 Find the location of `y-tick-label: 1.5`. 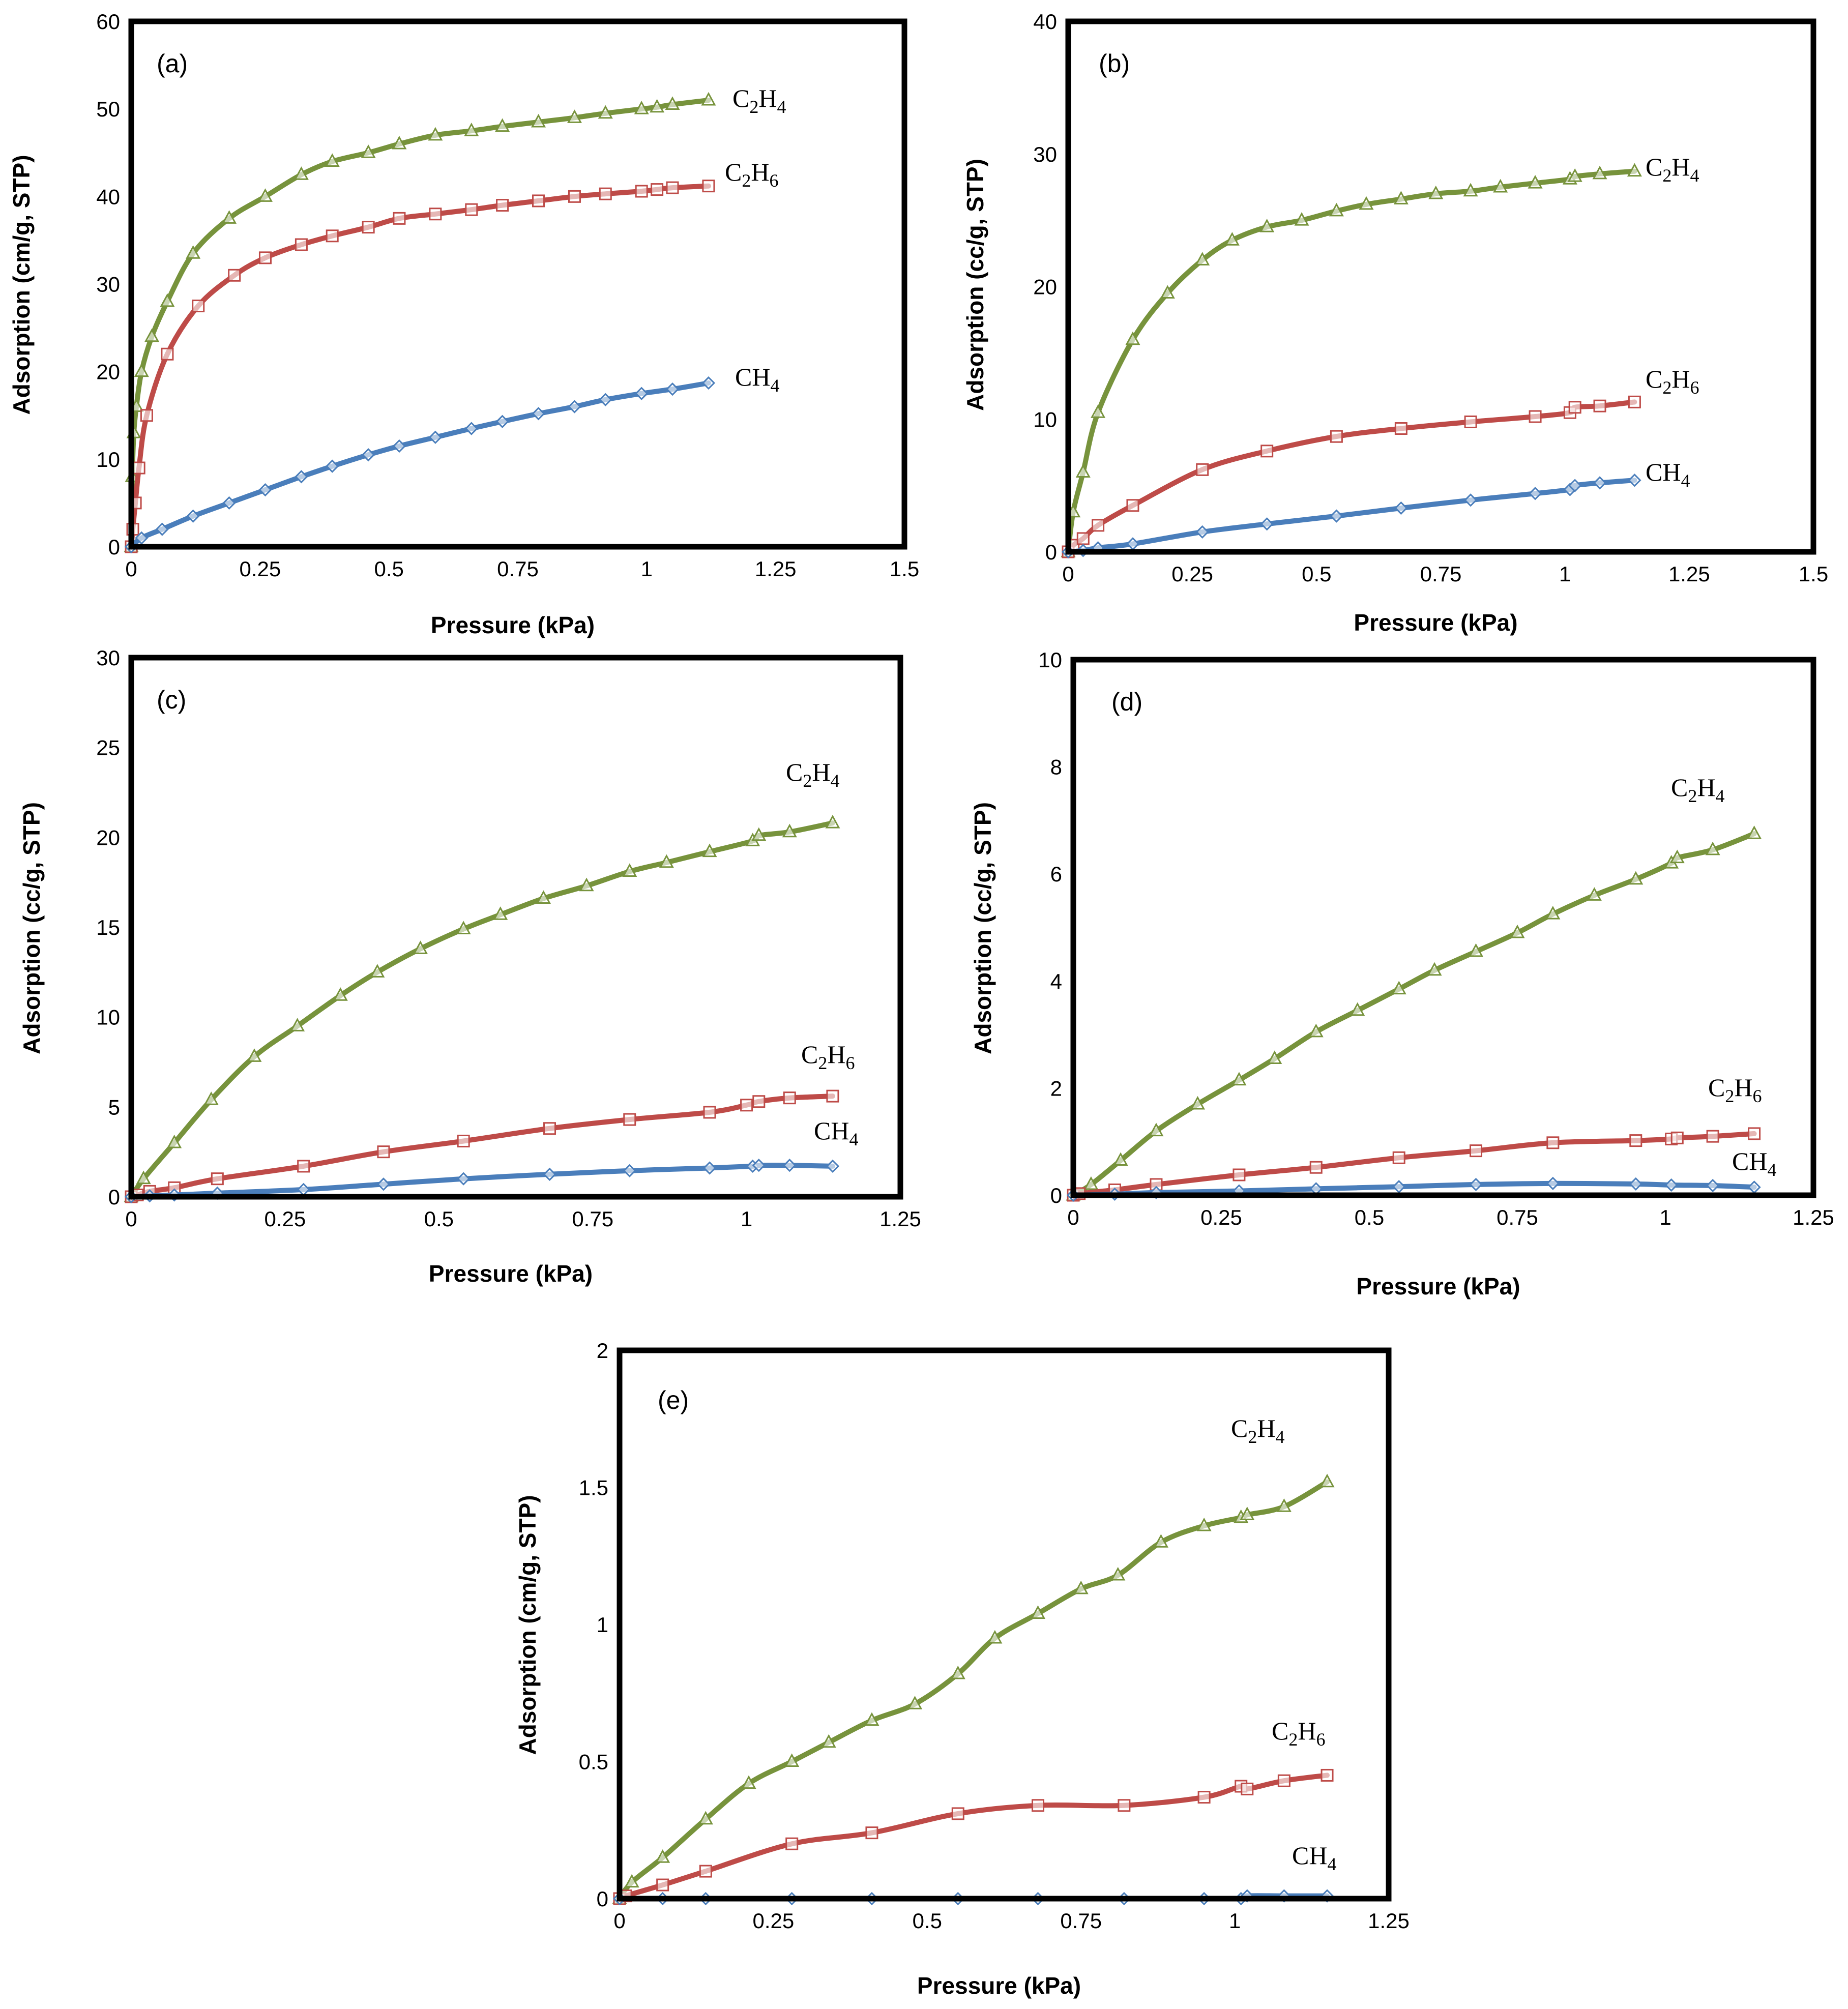

y-tick-label: 1.5 is located at coordinates (593, 1488).